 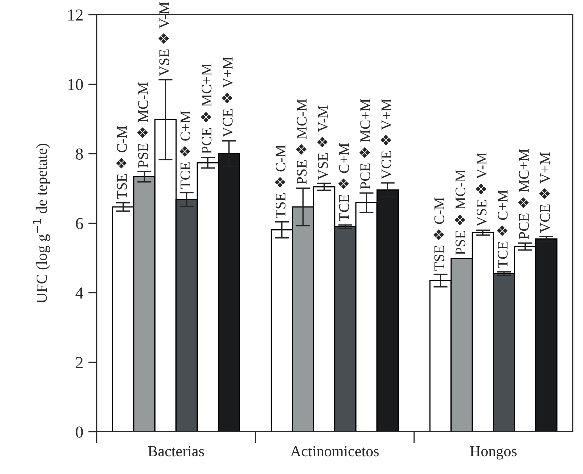 What do you see at coordinates (80, 293) in the screenshot?
I see `y-tick-label: 4` at bounding box center [80, 293].